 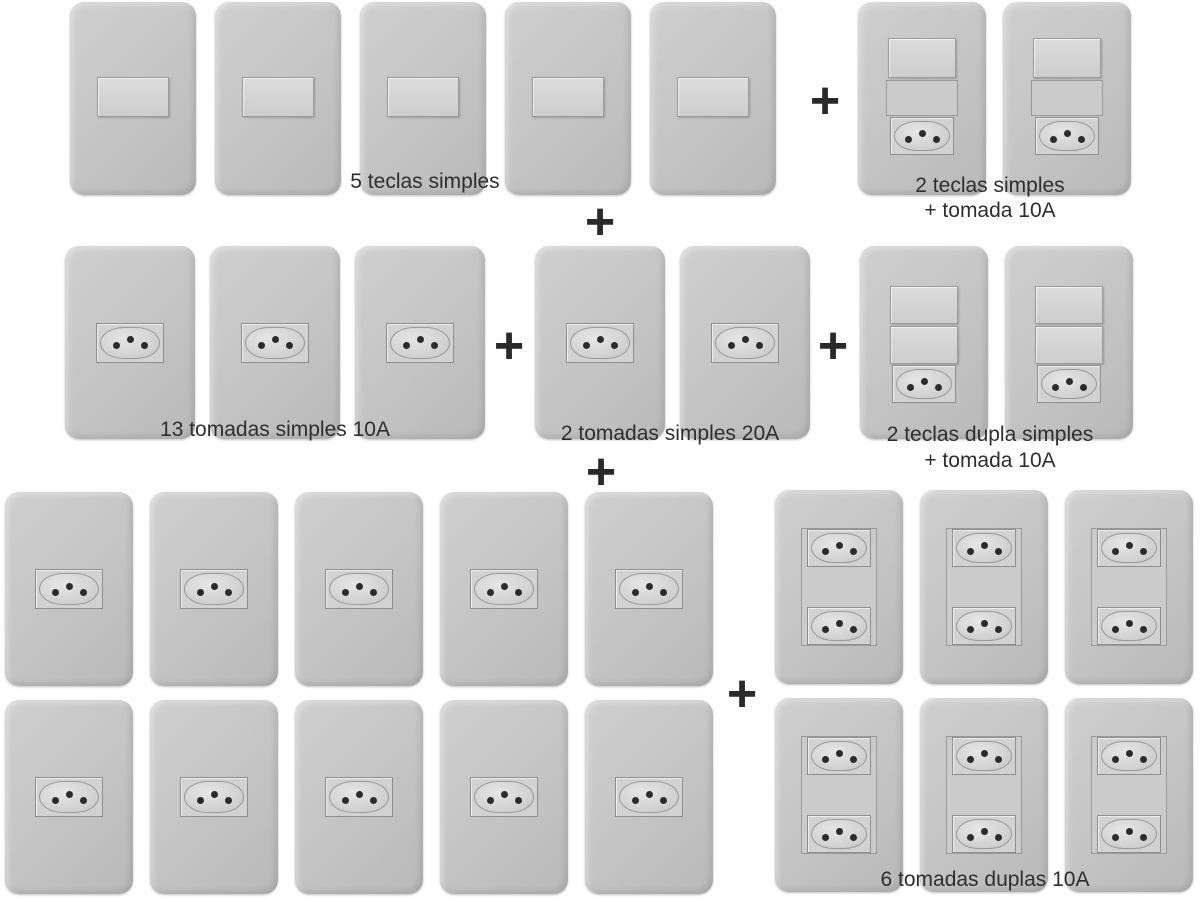 What do you see at coordinates (985, 879) in the screenshot?
I see `caption-6-tomadas-duplas-10a: 6 tomadas duplas 10A` at bounding box center [985, 879].